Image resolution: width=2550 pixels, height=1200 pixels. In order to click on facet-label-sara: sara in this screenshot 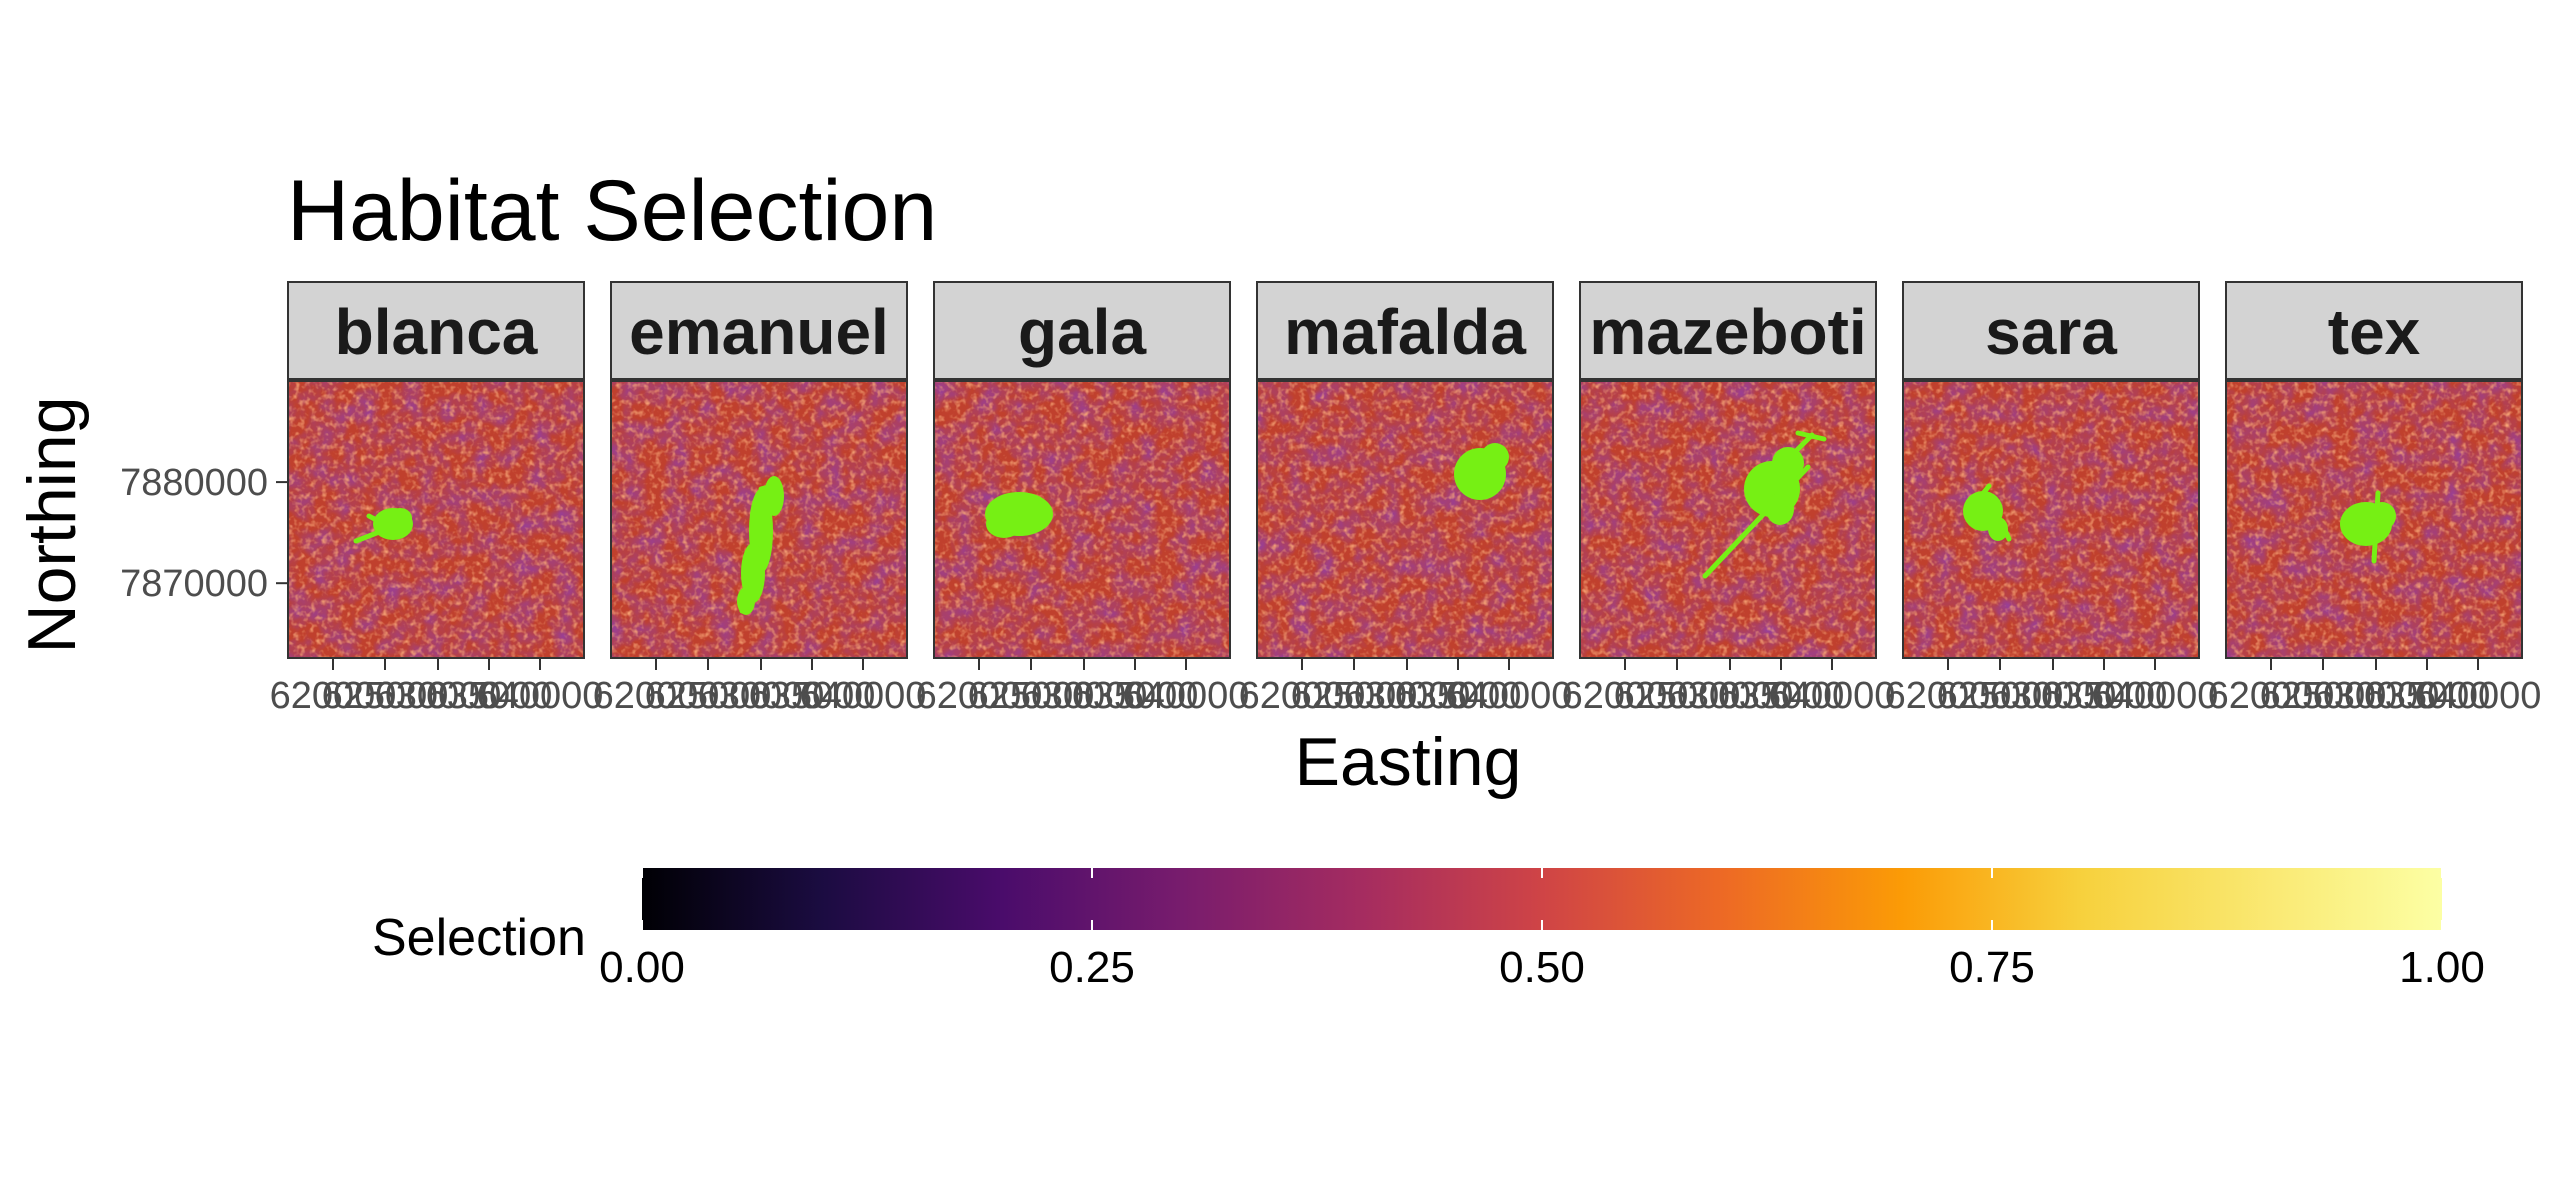, I will do `click(2051, 332)`.